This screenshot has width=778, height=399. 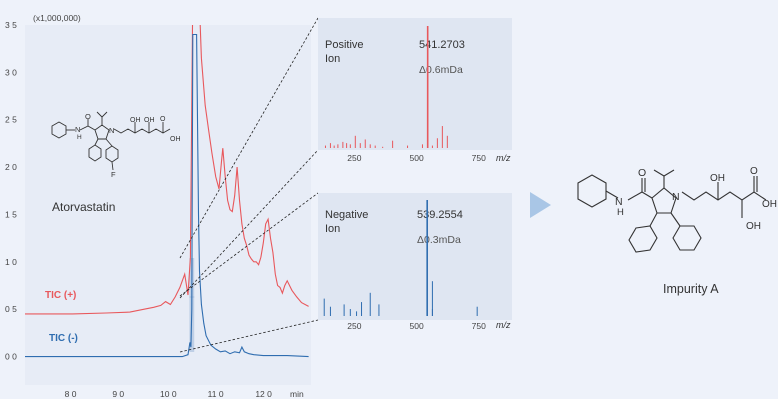 I want to click on x-tick-label: 10 0, so click(x=168, y=394).